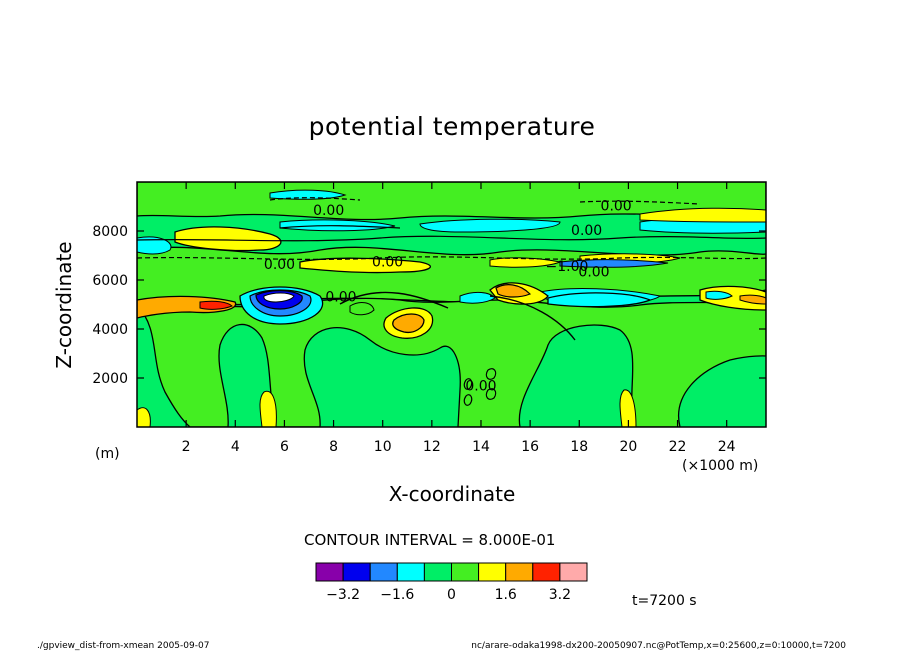  Describe the element at coordinates (284, 447) in the screenshot. I see `x-tick-label: 6` at that location.